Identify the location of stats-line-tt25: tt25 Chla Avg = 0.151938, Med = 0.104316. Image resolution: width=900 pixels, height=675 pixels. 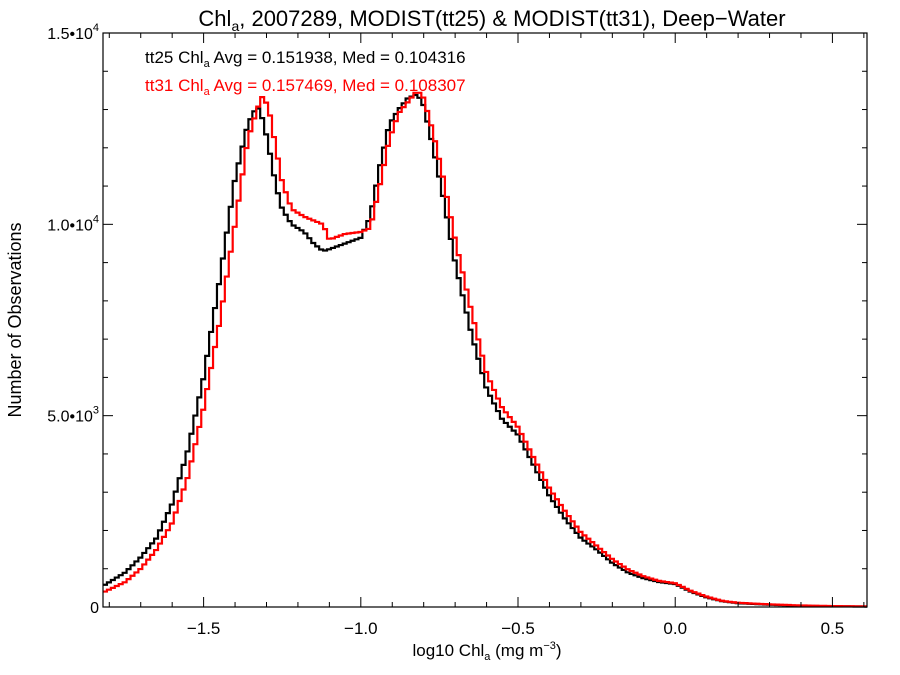
(305, 59).